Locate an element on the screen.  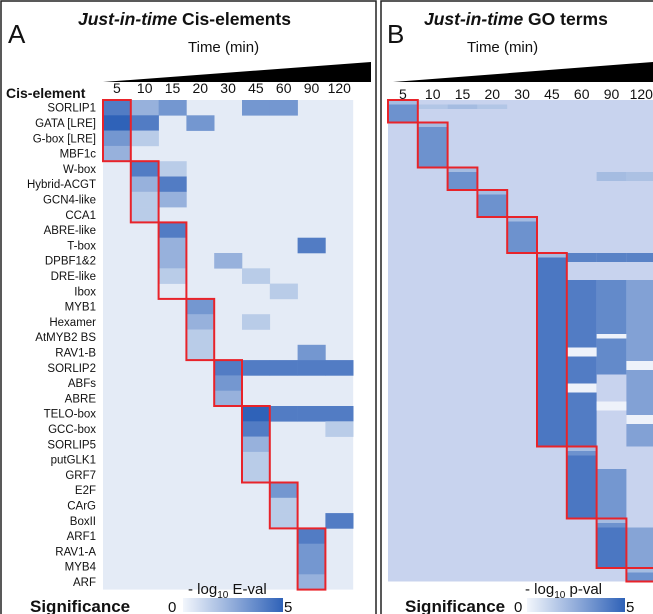
row-label: CCA1 is located at coordinates (80, 216).